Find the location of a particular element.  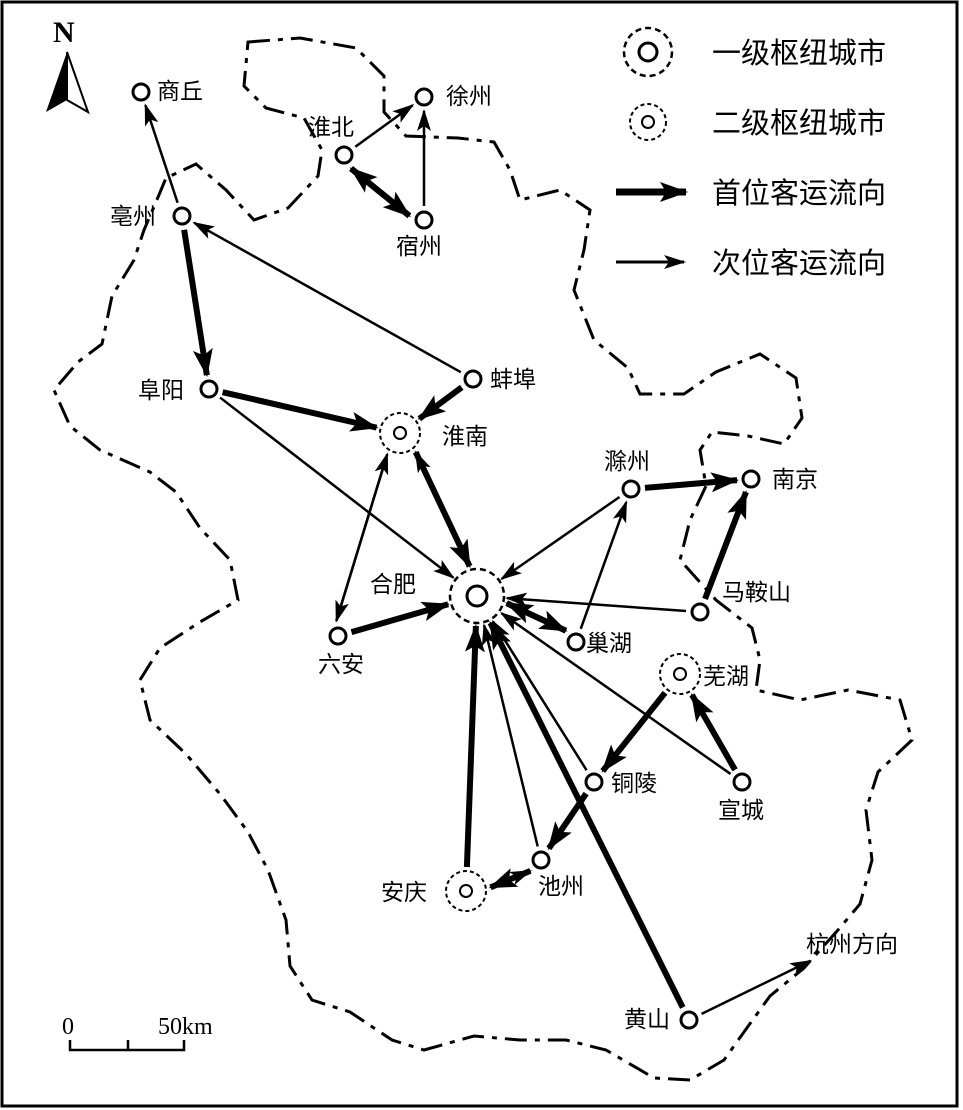

city-nanjing: 南京 is located at coordinates (779, 480).